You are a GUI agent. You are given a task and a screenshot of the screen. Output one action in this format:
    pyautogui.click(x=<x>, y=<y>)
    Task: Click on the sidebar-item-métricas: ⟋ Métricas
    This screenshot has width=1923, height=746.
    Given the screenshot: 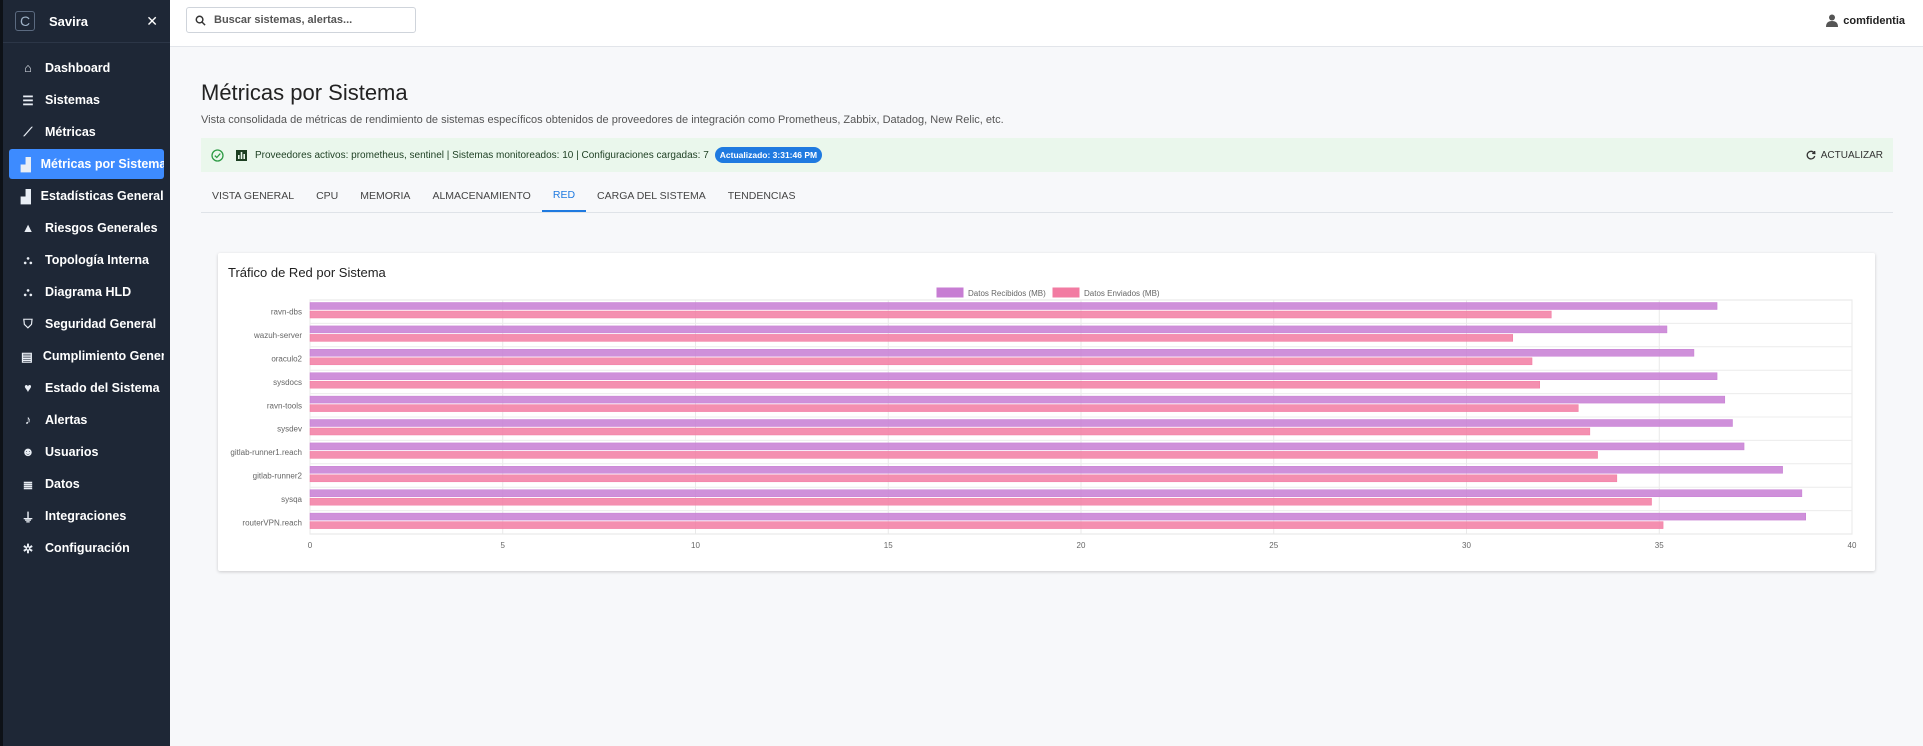 What is the action you would take?
    pyautogui.click(x=86, y=132)
    